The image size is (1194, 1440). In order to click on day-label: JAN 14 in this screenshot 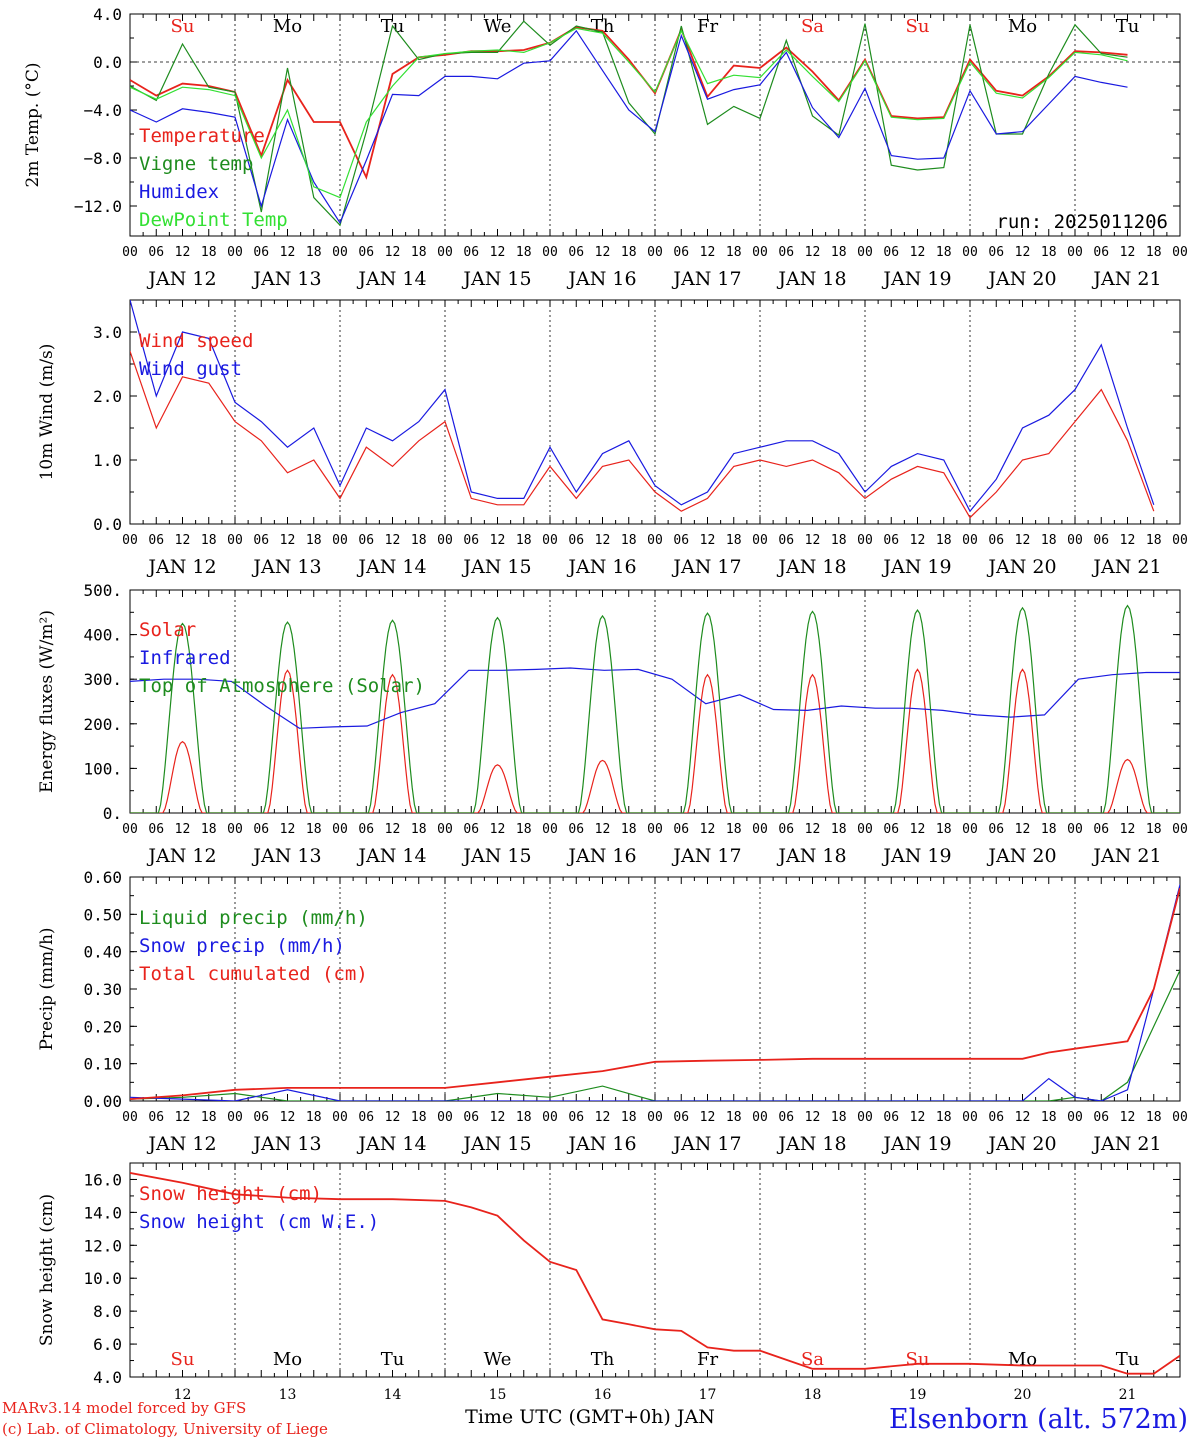, I will do `click(391, 567)`.